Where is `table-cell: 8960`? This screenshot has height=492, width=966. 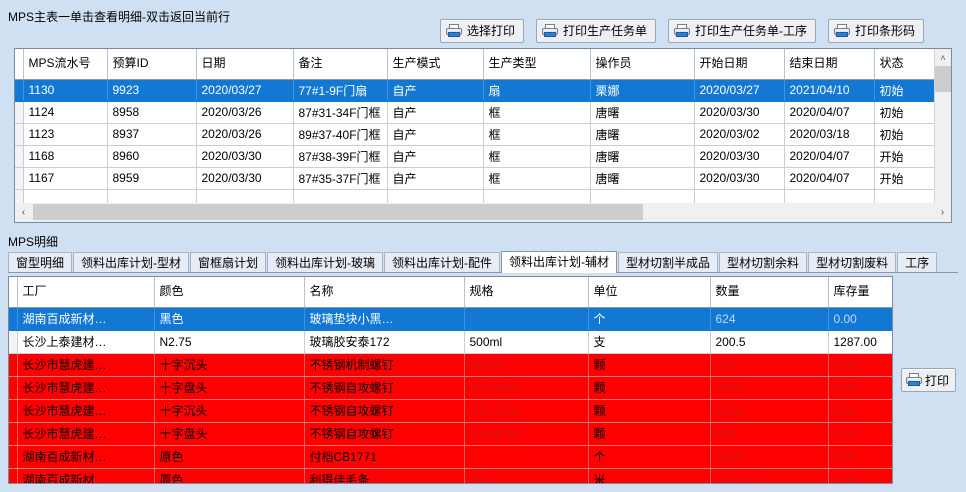
table-cell: 8960 is located at coordinates (152, 156).